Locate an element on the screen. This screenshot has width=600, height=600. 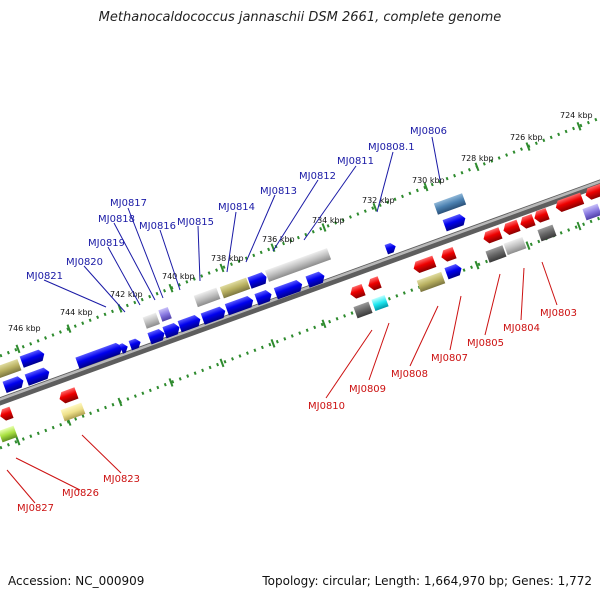
gene-label: MJ0805 is located at coordinates (485, 343).